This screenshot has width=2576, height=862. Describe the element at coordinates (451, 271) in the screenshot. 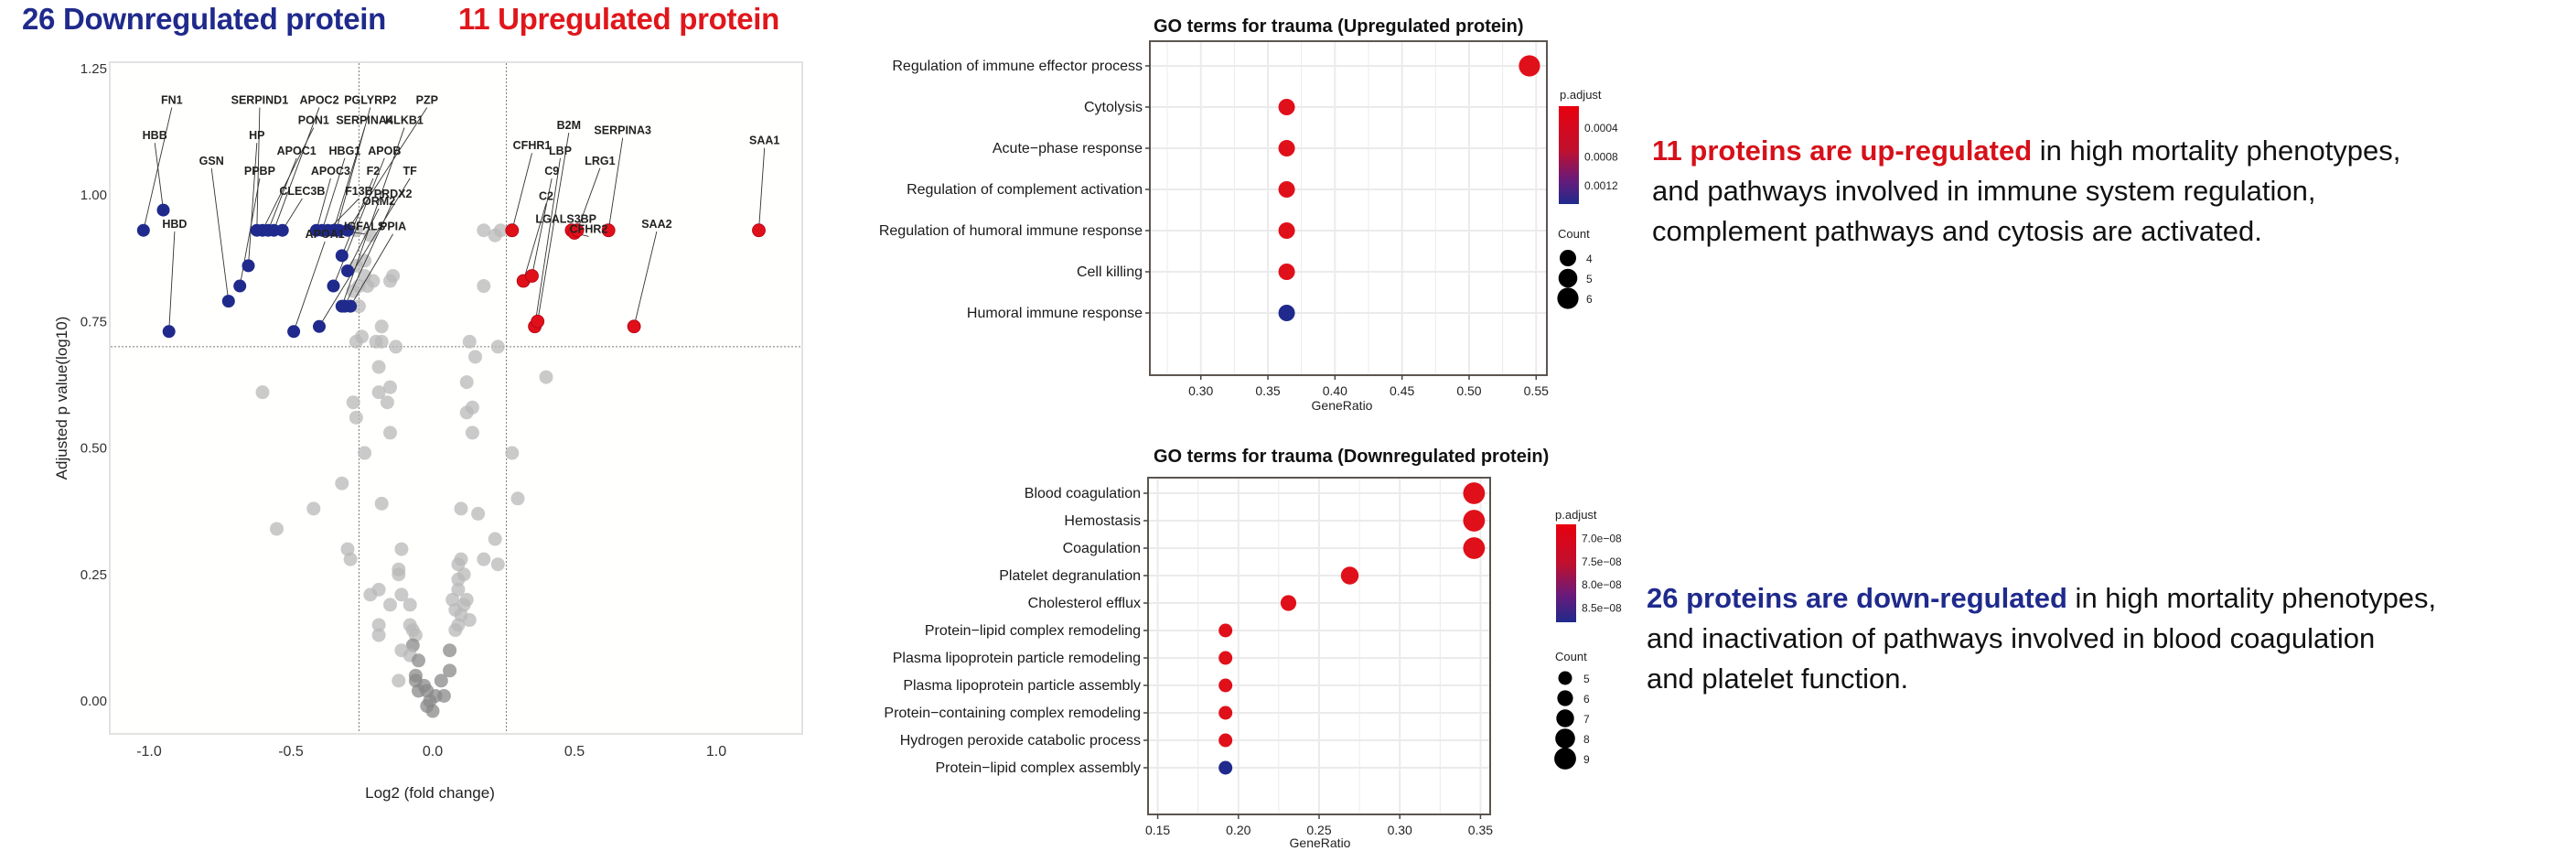

I see `significant-points` at that location.